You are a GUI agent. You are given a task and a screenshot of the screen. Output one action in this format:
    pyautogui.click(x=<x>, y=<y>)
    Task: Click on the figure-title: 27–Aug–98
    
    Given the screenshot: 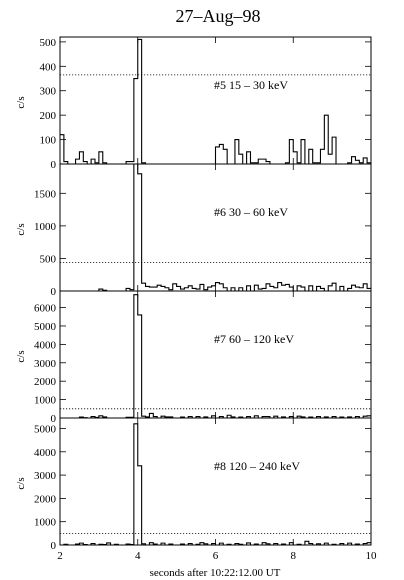 What is the action you would take?
    pyautogui.click(x=218, y=16)
    